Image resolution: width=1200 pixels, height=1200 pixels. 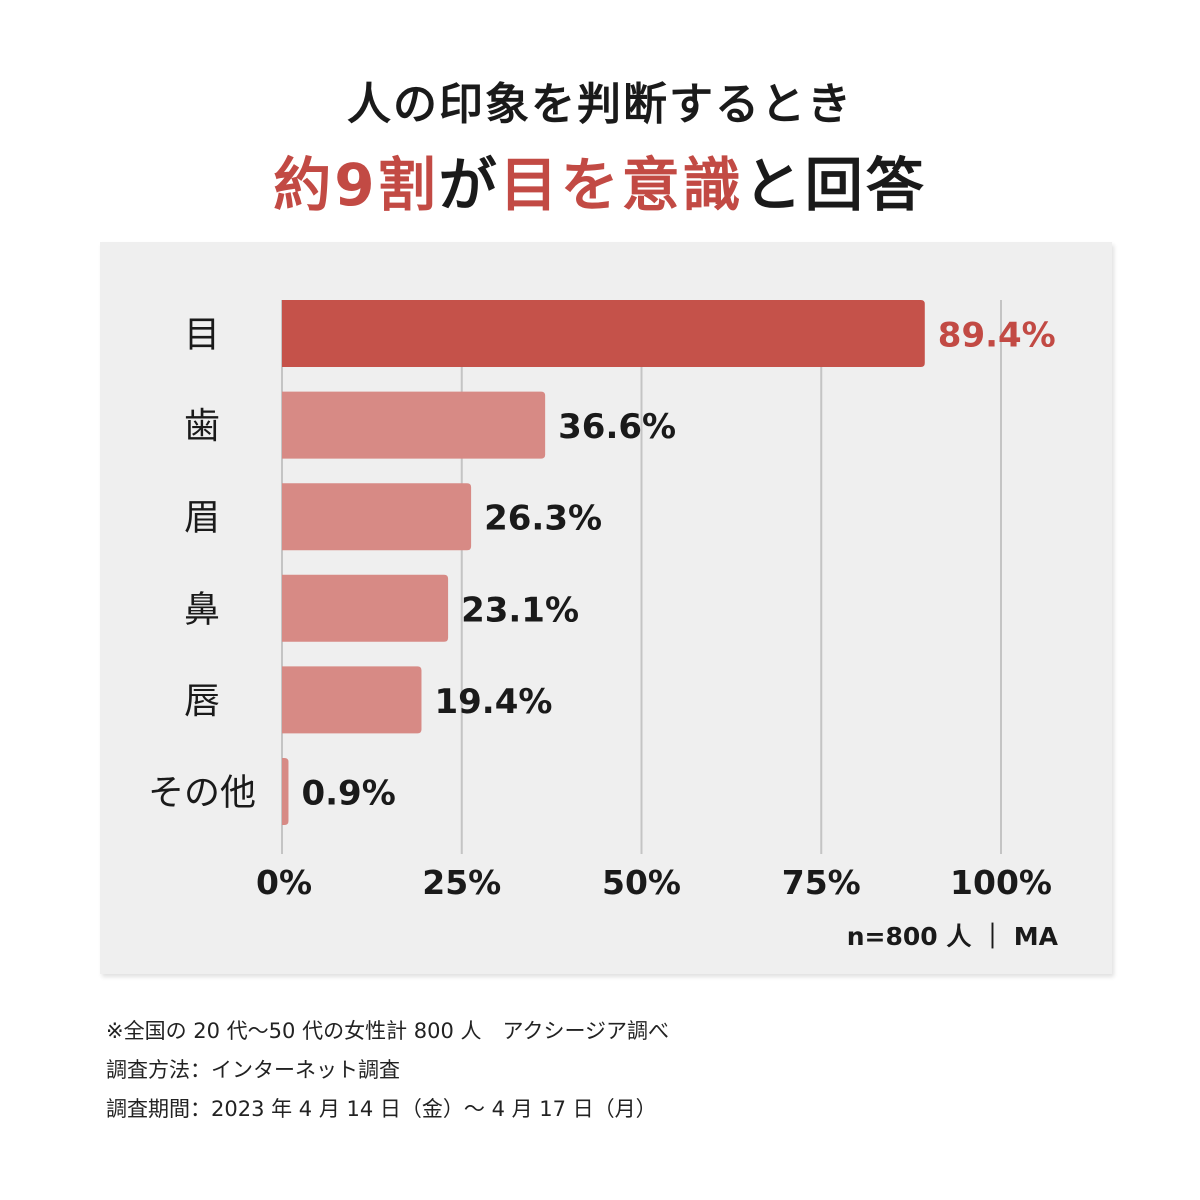 I want to click on chart-title-line1: 人の印象を判断するとき, so click(x=600, y=104).